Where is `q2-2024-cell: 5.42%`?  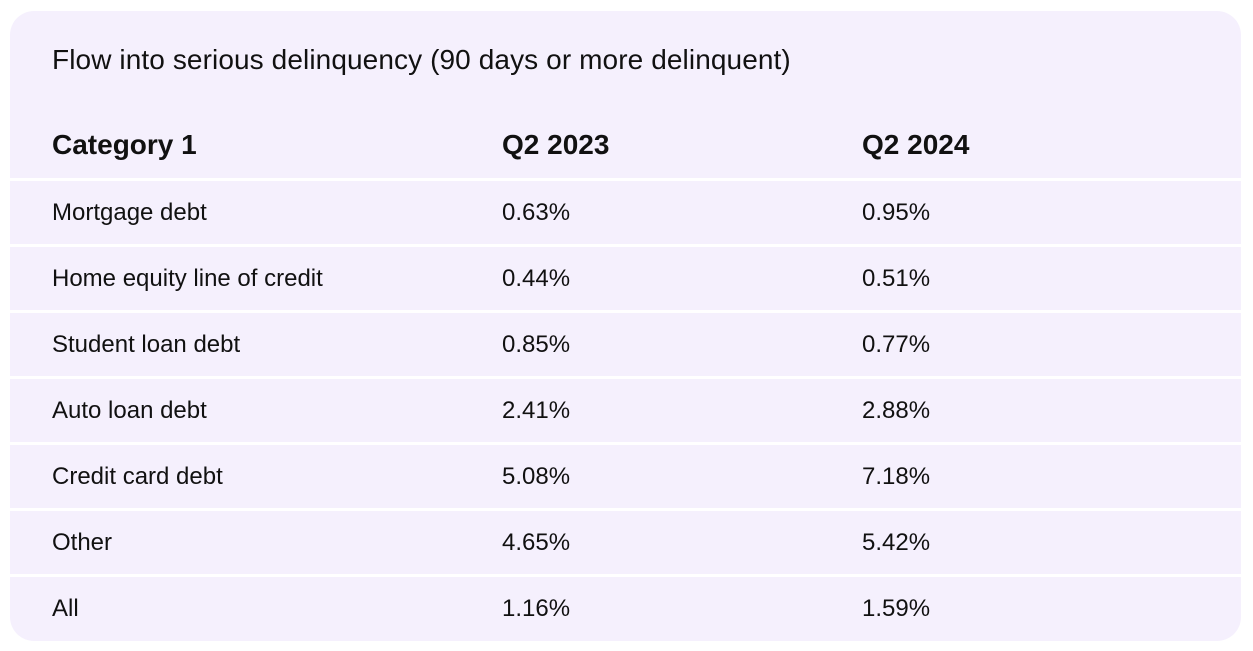
q2-2024-cell: 5.42% is located at coordinates (1051, 543).